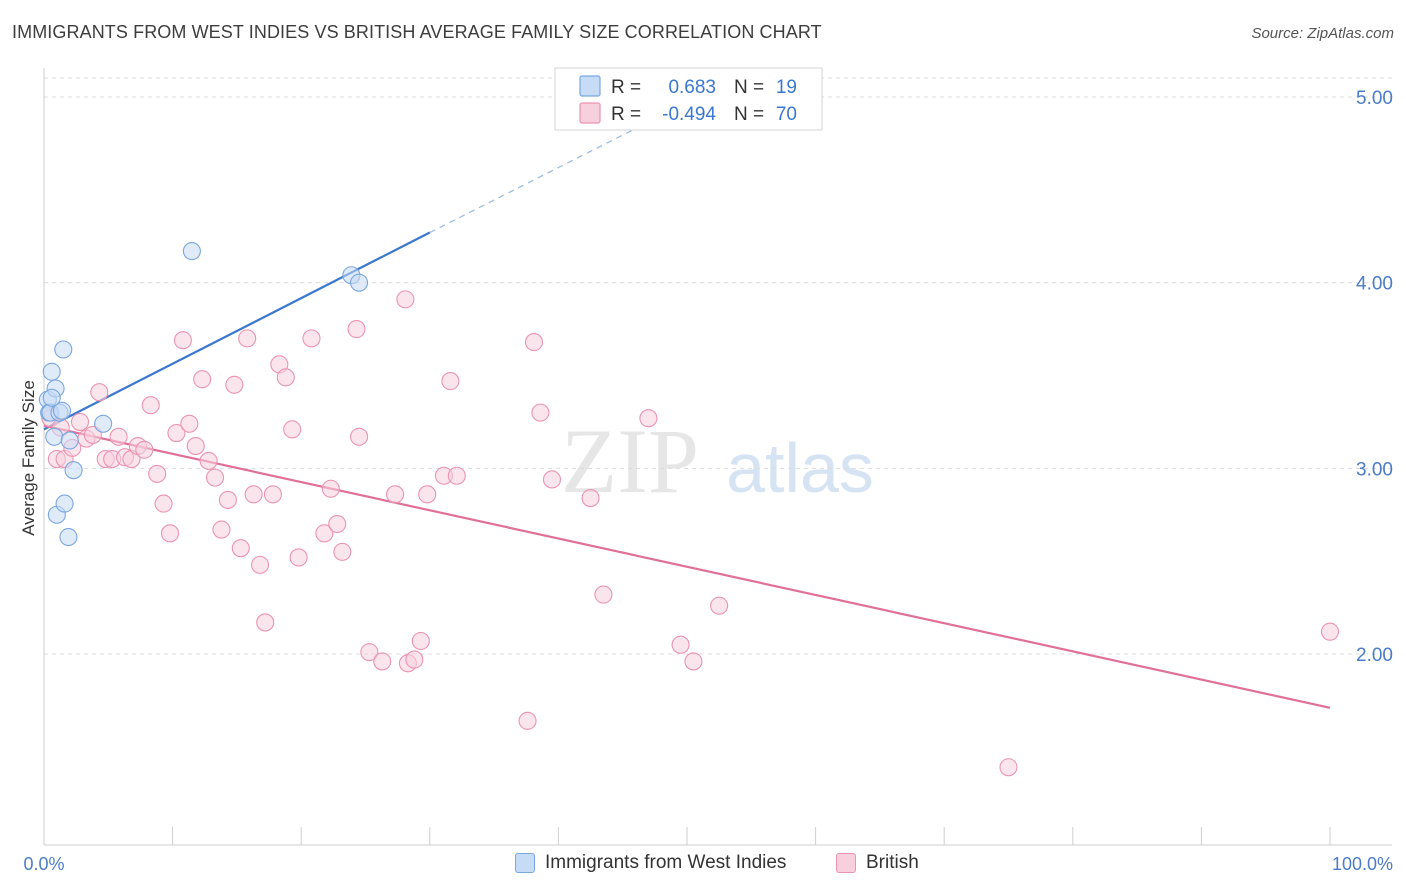 The image size is (1406, 892). Describe the element at coordinates (237, 331) in the screenshot. I see `trendline-west-indies` at that location.